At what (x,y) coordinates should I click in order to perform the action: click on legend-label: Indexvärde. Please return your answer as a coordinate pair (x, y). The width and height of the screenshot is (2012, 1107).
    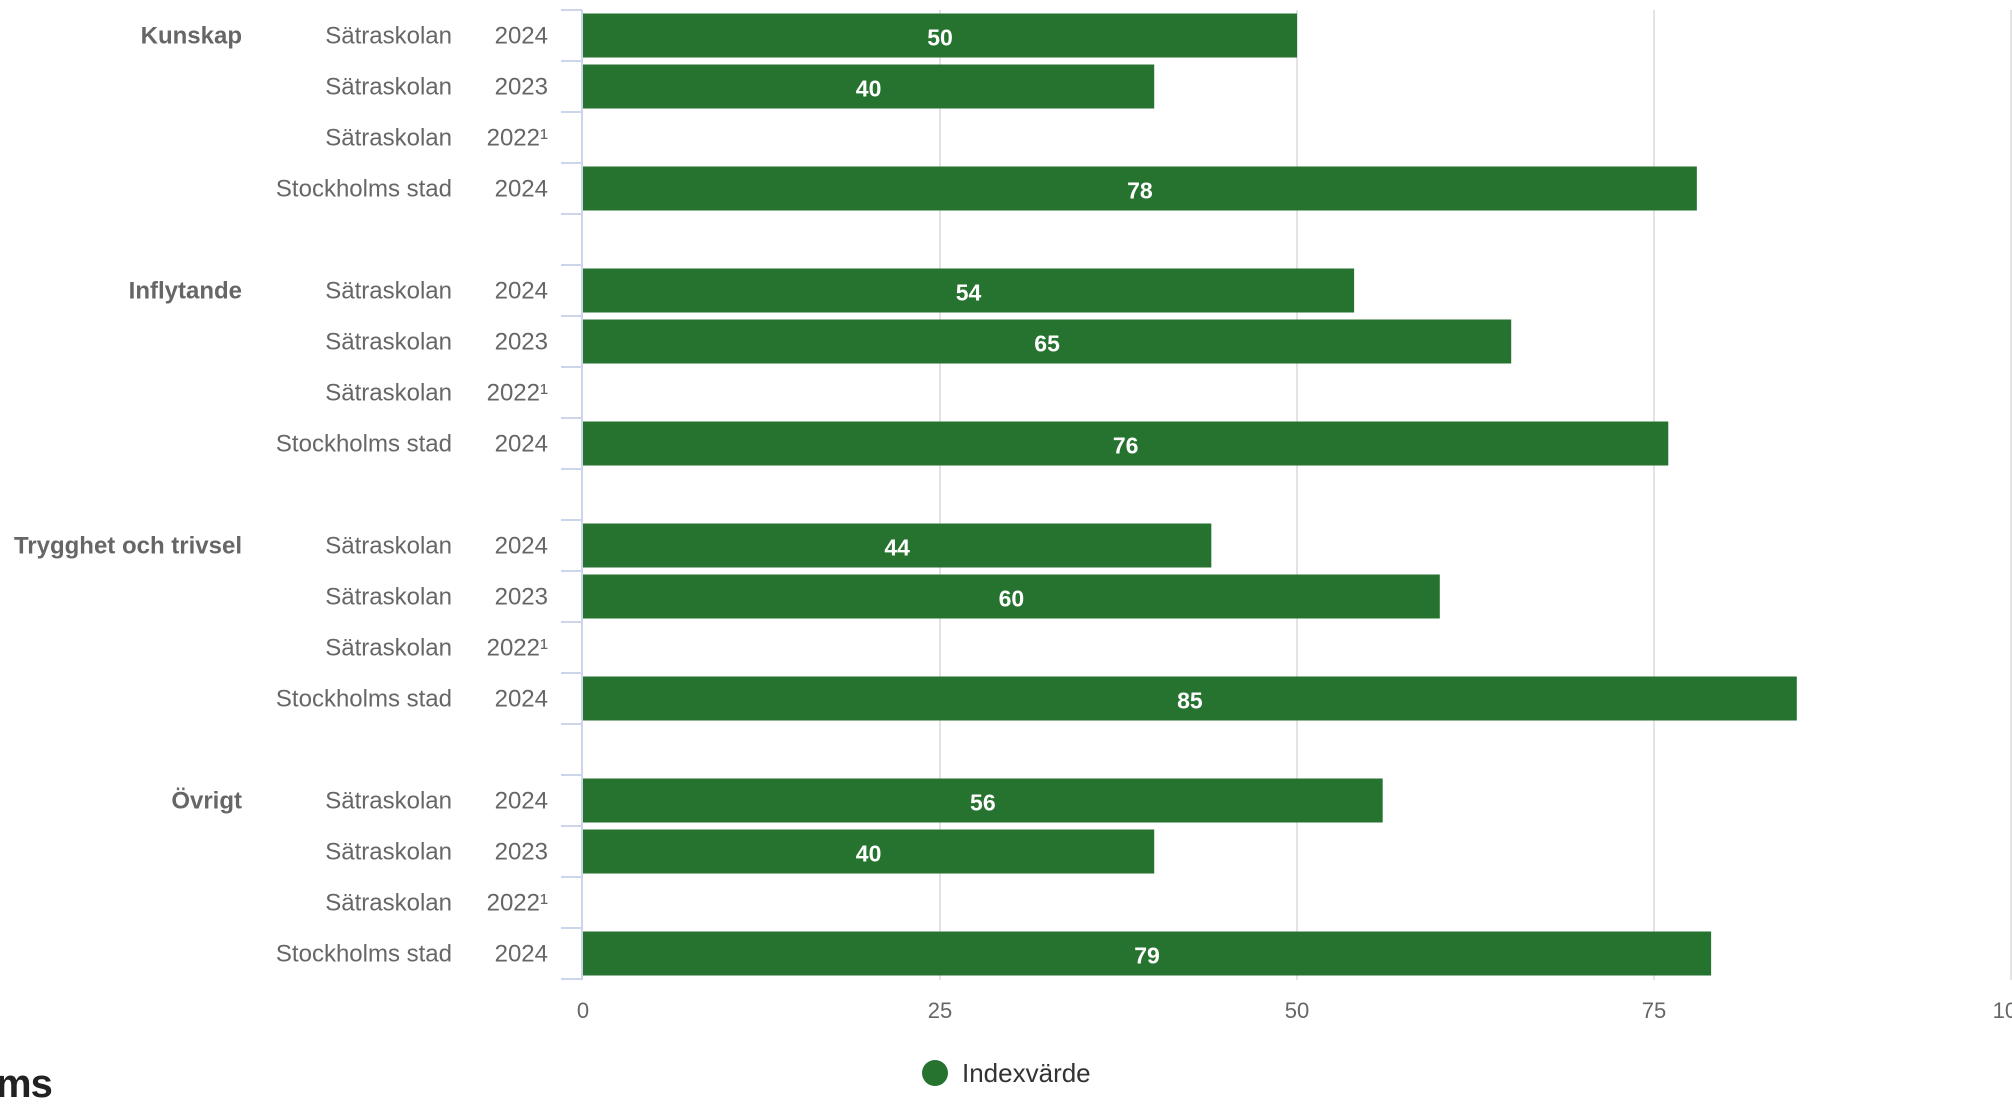
    Looking at the image, I should click on (1026, 1073).